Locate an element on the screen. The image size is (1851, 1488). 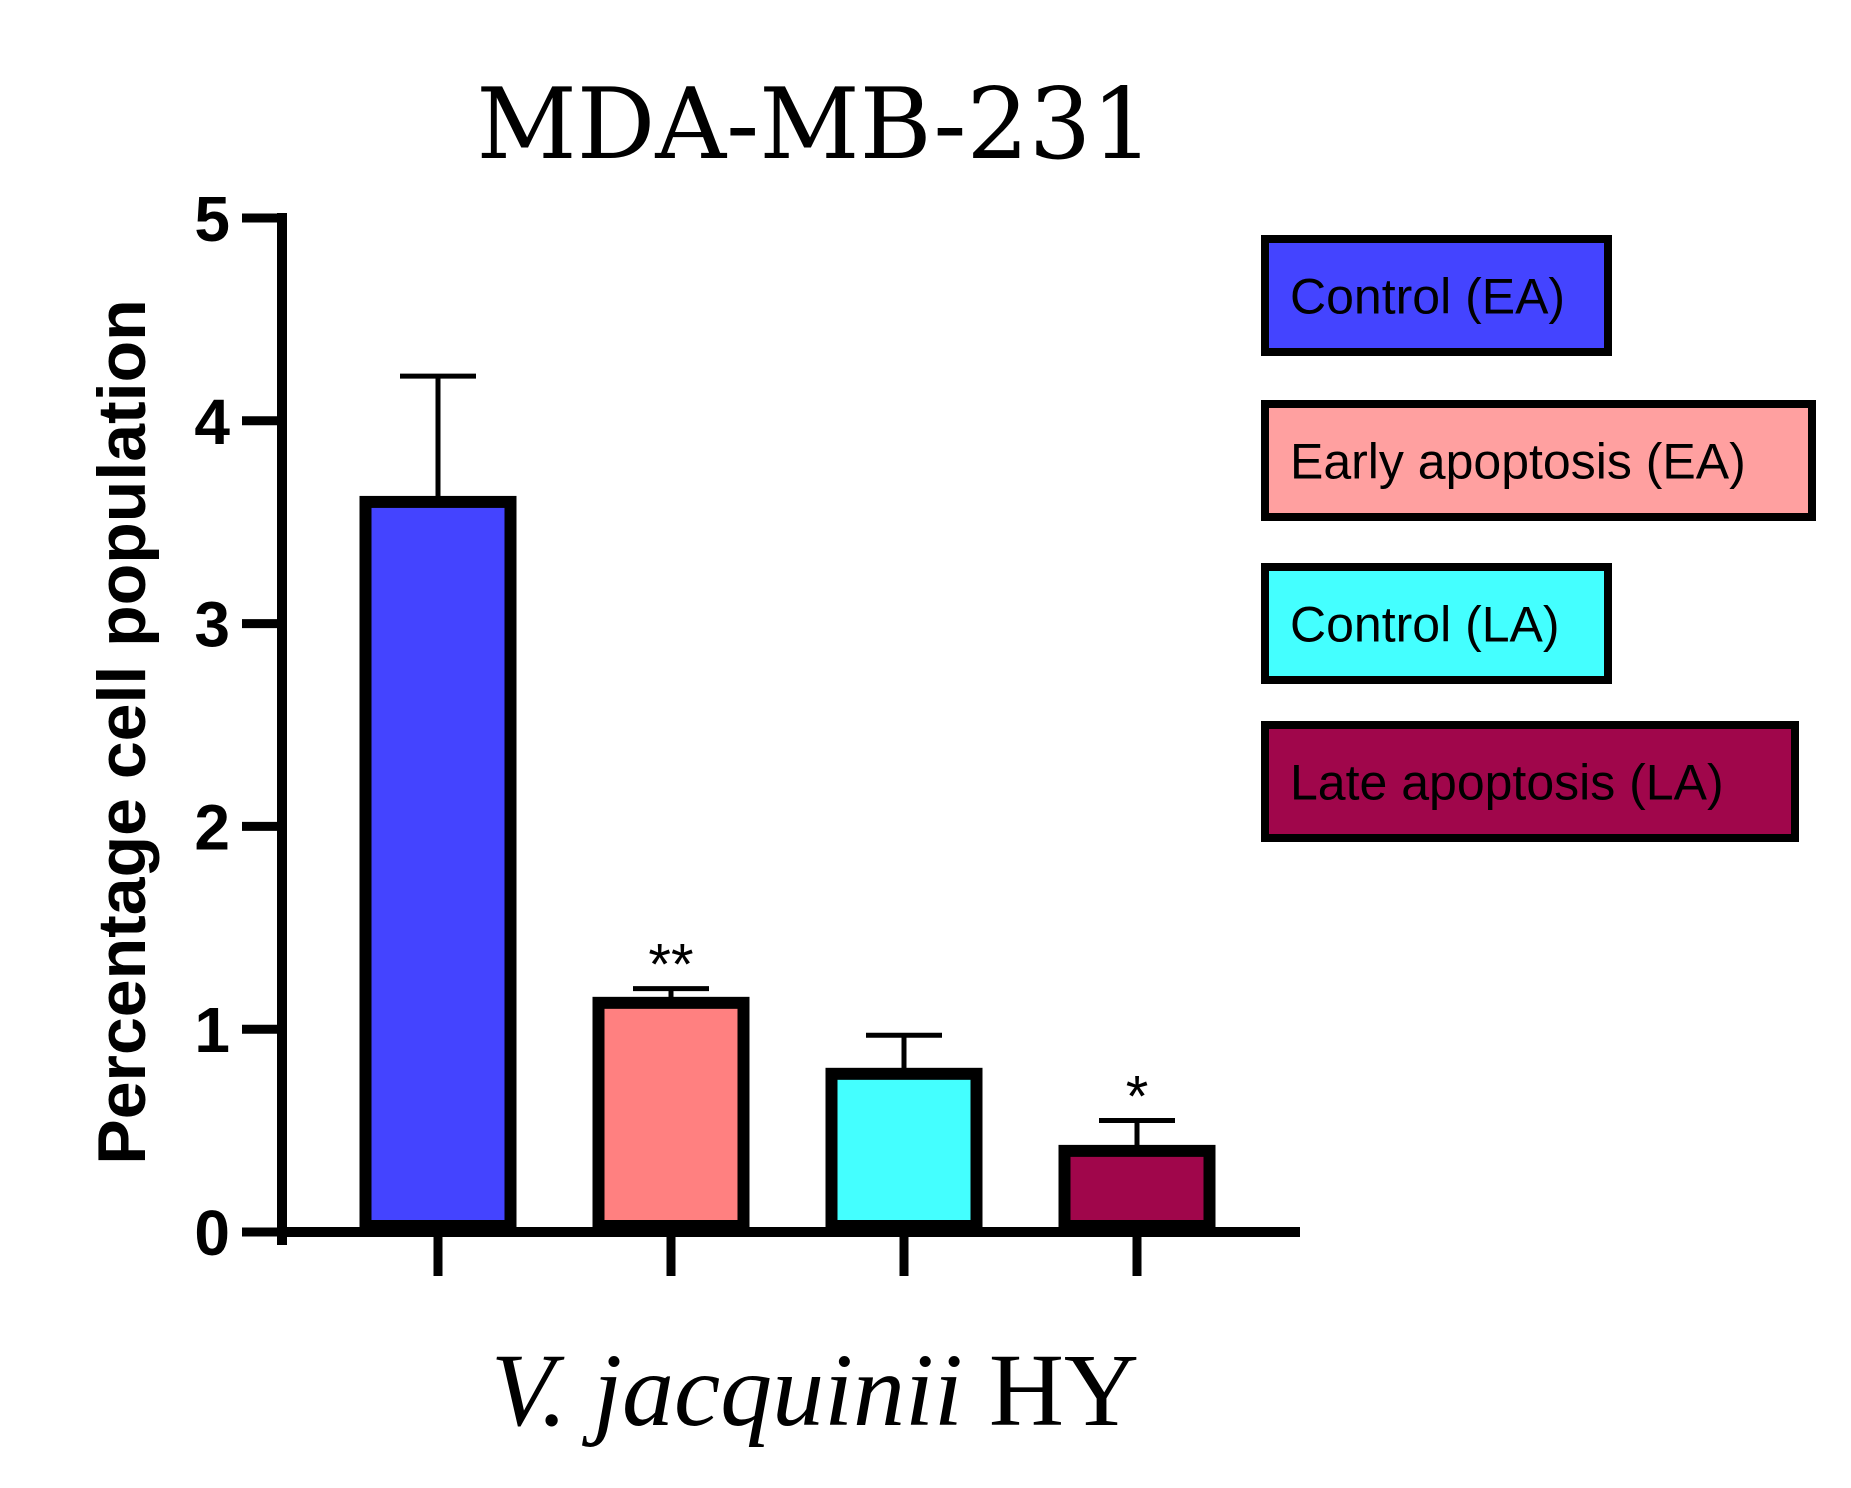
x-axis-label: V. jacquinii HY is located at coordinates (815, 1390).